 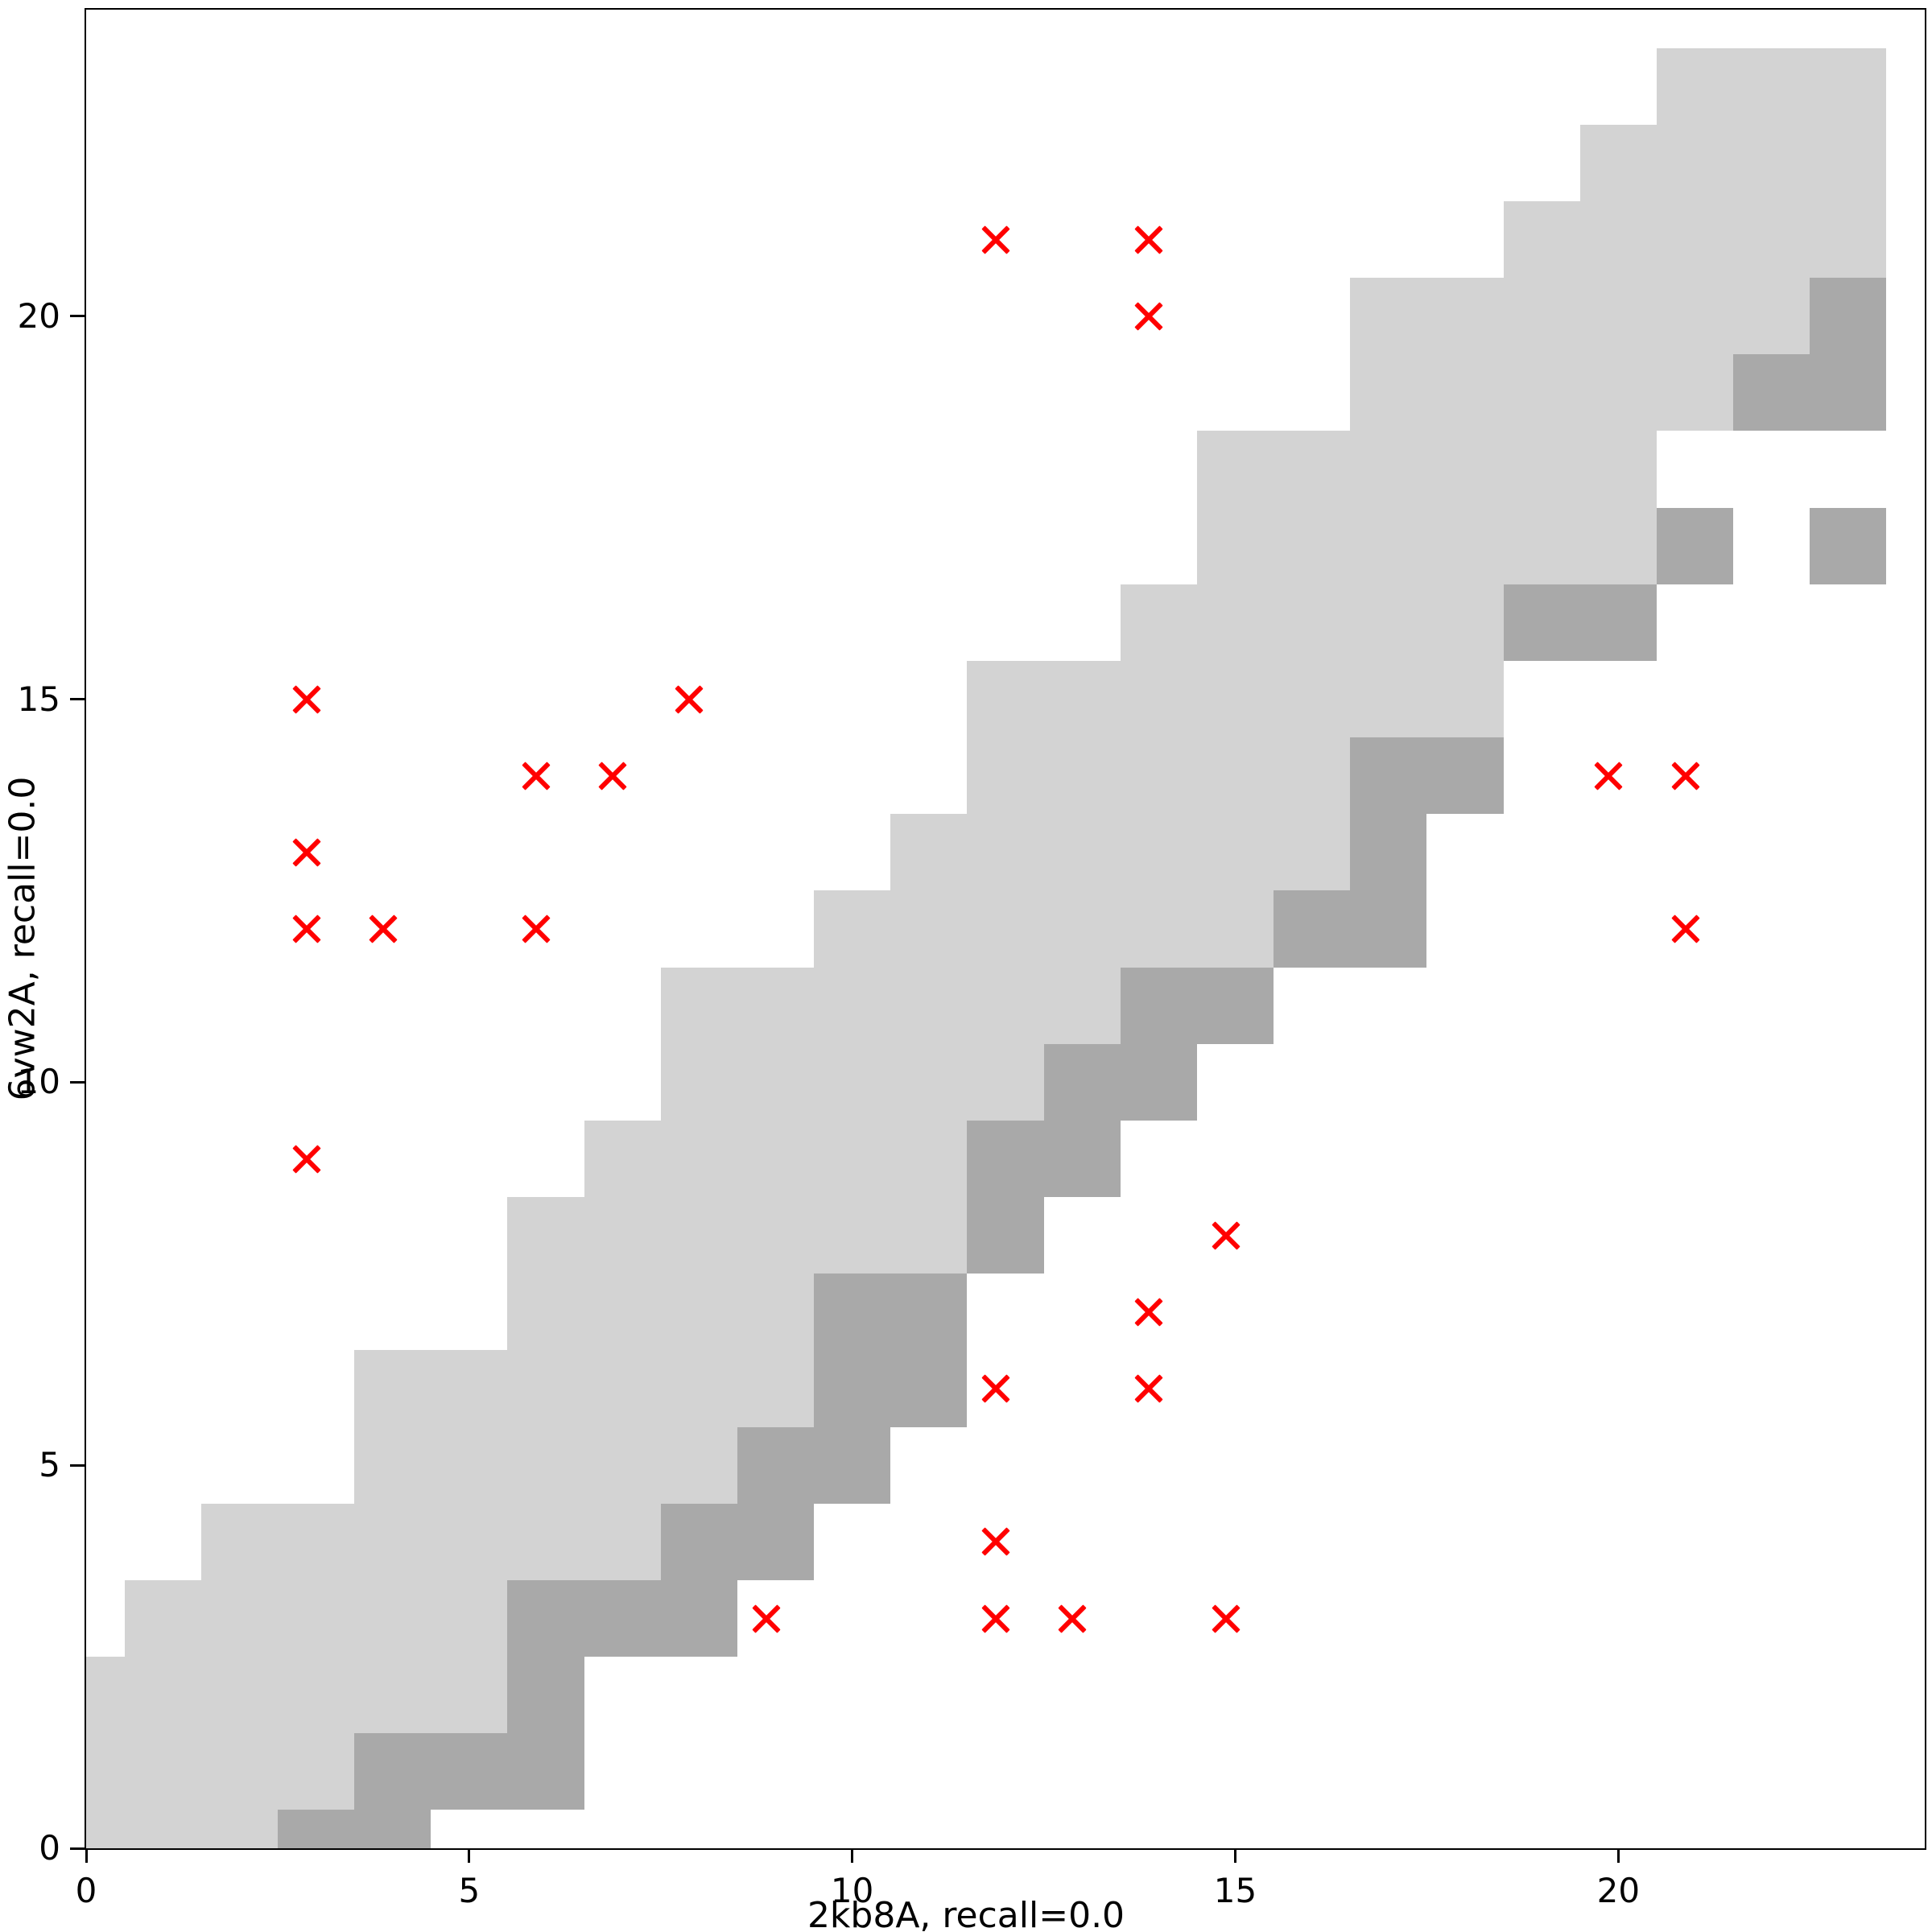 What do you see at coordinates (38, 699) in the screenshot?
I see `y-tick-label: 15` at bounding box center [38, 699].